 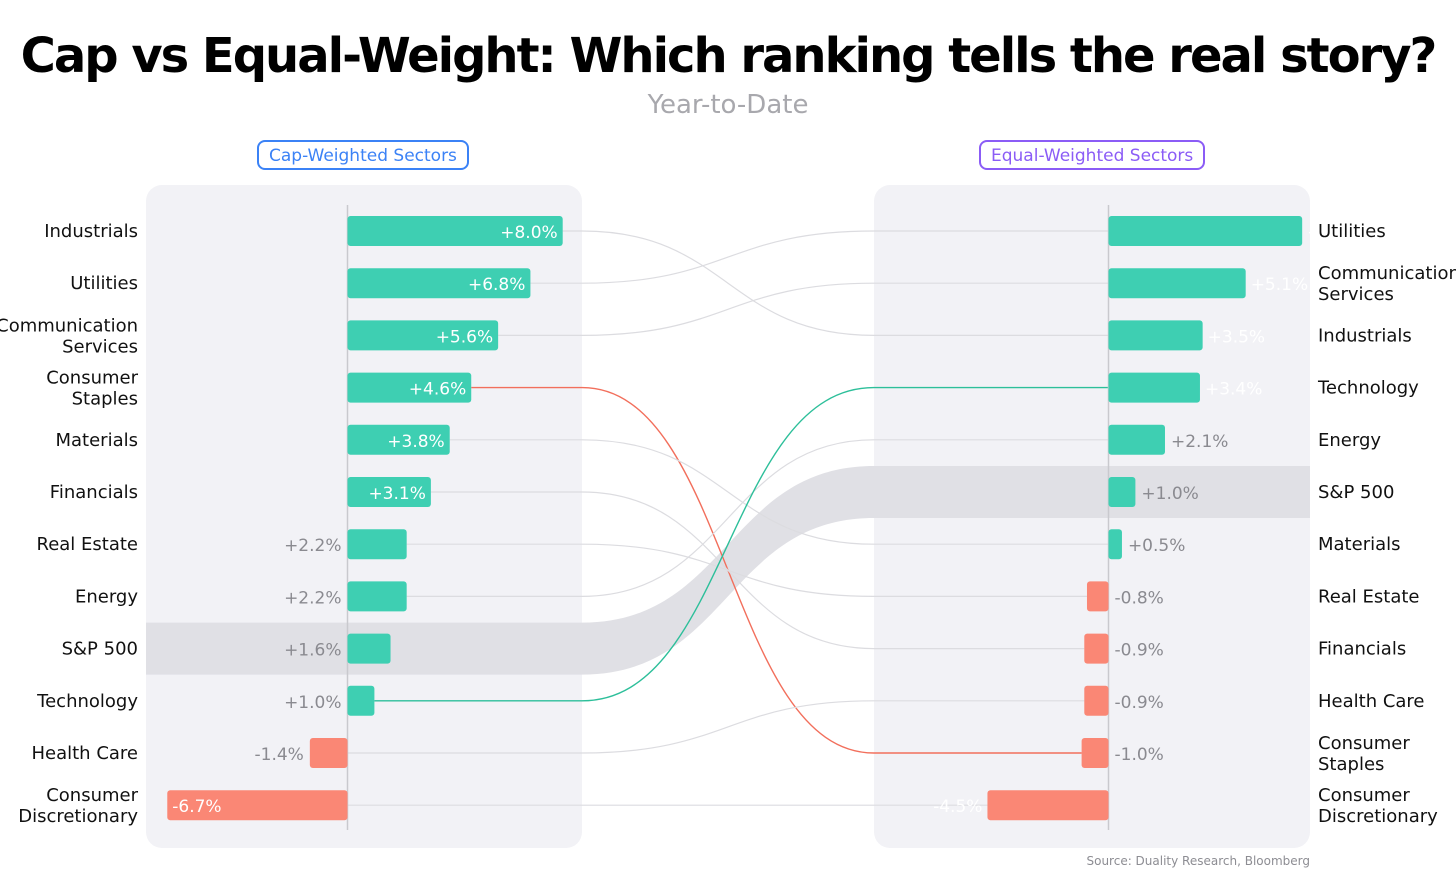 I want to click on rank-link-materials, so click(x=779, y=492).